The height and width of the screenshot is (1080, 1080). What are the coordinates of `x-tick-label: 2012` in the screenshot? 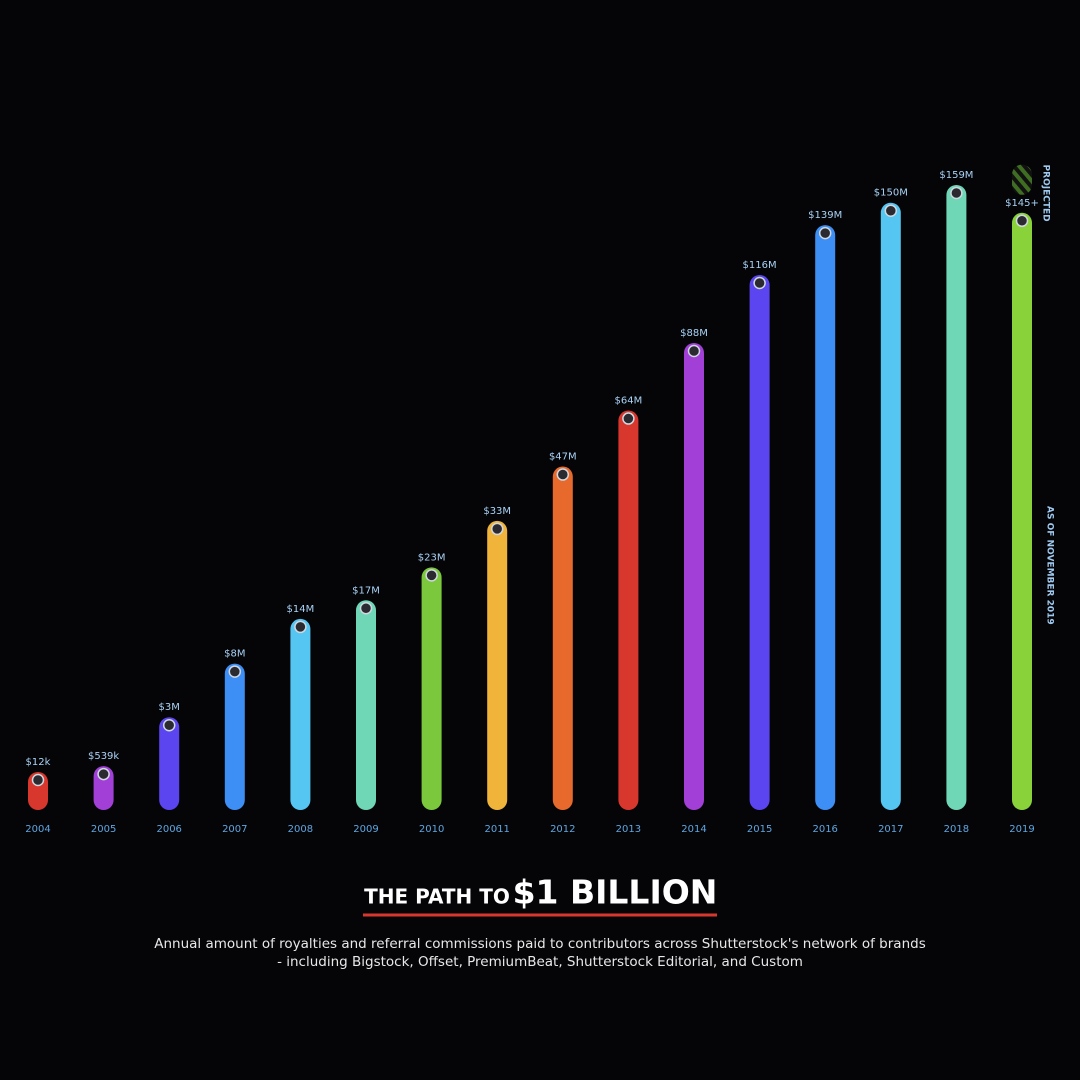 It's located at (562, 829).